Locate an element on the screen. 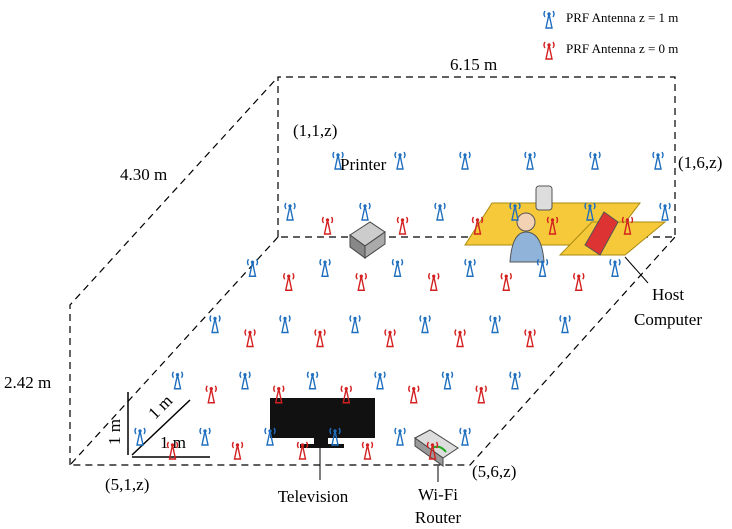 This screenshot has height=529, width=732. desk is located at coordinates (612, 238).